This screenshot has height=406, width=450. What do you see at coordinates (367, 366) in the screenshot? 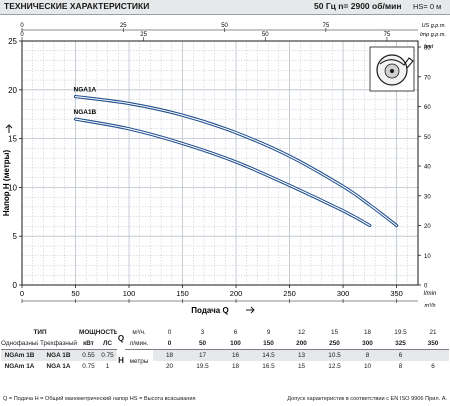
I see `head-cell: 10` at bounding box center [367, 366].